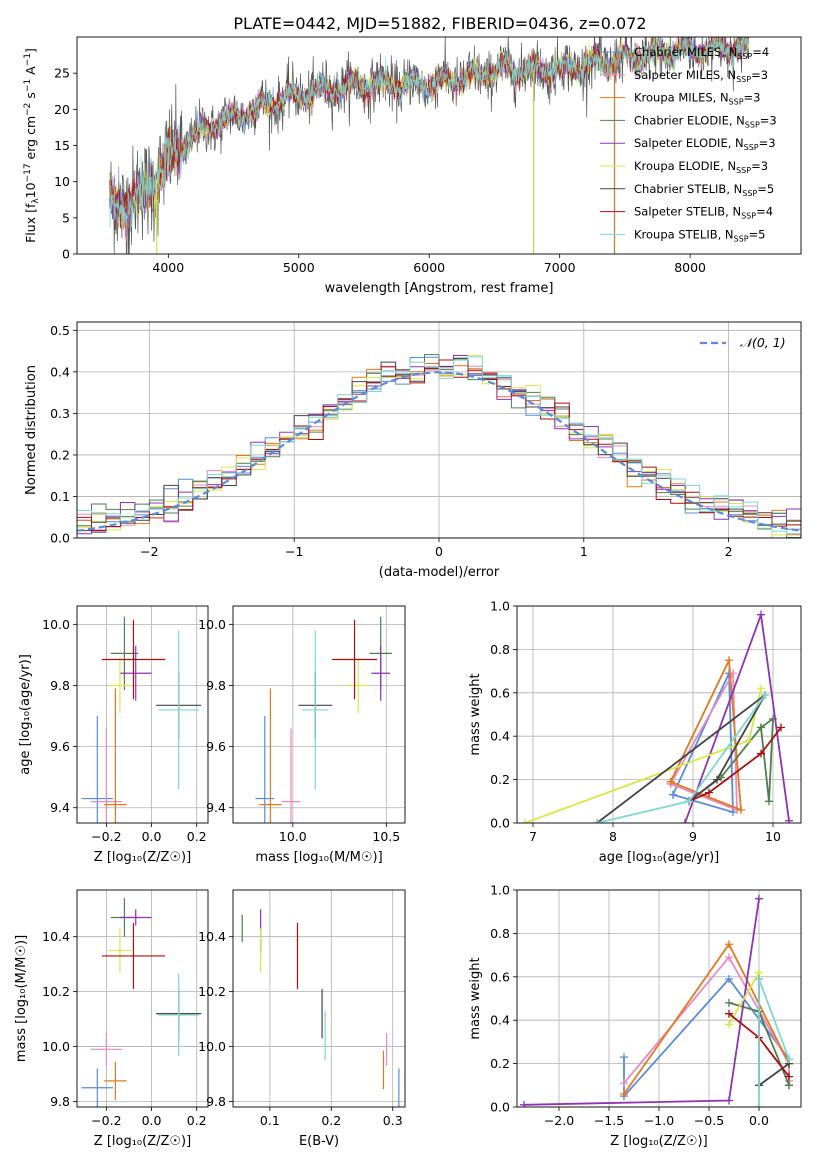 This screenshot has width=819, height=1170. What do you see at coordinates (320, 1008) in the screenshot?
I see `plot-area-mass_vs_ebv` at bounding box center [320, 1008].